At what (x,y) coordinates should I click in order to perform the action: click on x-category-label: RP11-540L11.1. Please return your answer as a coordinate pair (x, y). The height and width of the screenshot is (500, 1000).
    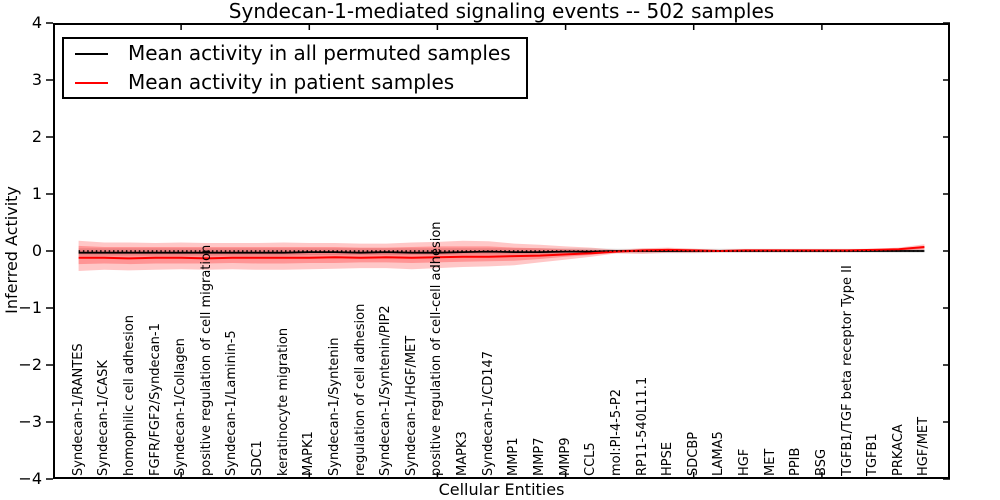
    Looking at the image, I should click on (642, 426).